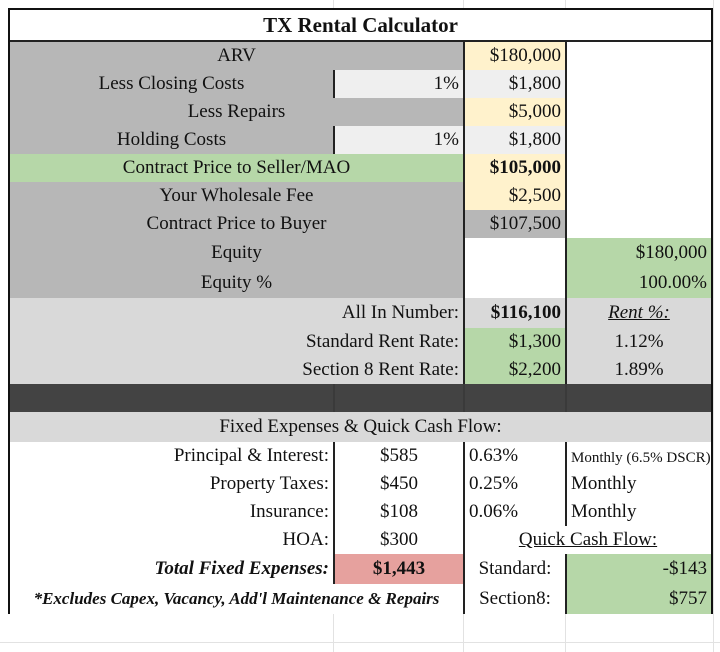 This screenshot has width=720, height=652. Describe the element at coordinates (638, 569) in the screenshot. I see `cash-flow-standard-value: -$143` at that location.